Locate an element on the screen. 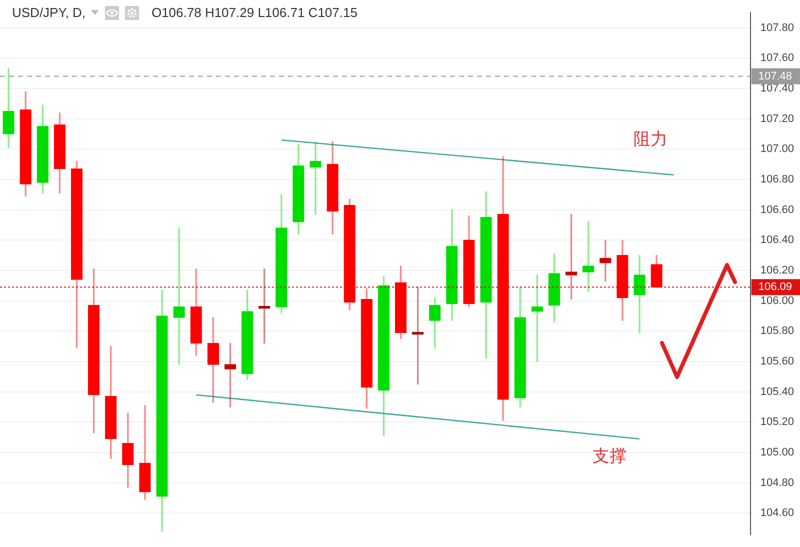 The width and height of the screenshot is (800, 547). chart-subtitle: O106.78 H107.29 L106.71 C107.15 is located at coordinates (254, 12).